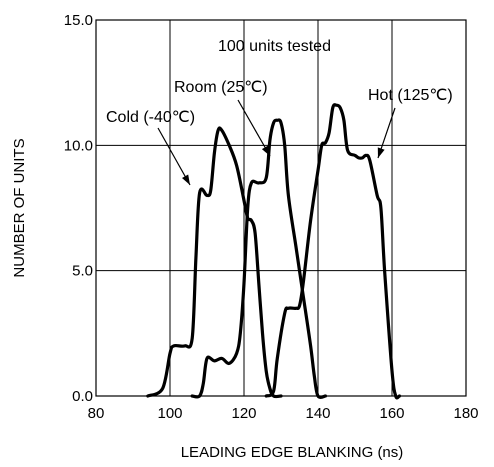  Describe the element at coordinates (274, 46) in the screenshot. I see `units-tested-note: 100 units tested` at that location.